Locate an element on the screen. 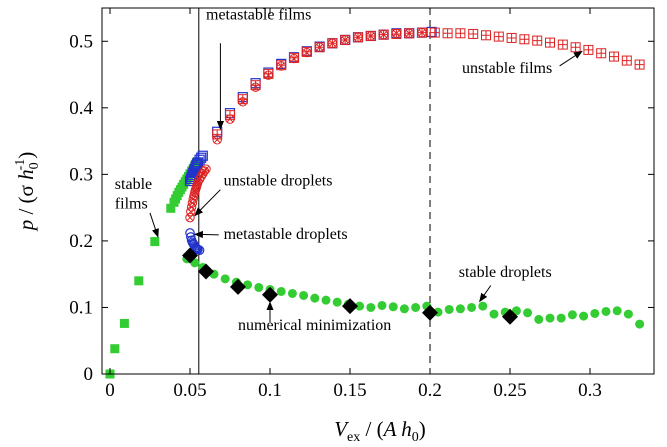 The width and height of the screenshot is (667, 447). x-tick-label: 0.25 is located at coordinates (509, 390).